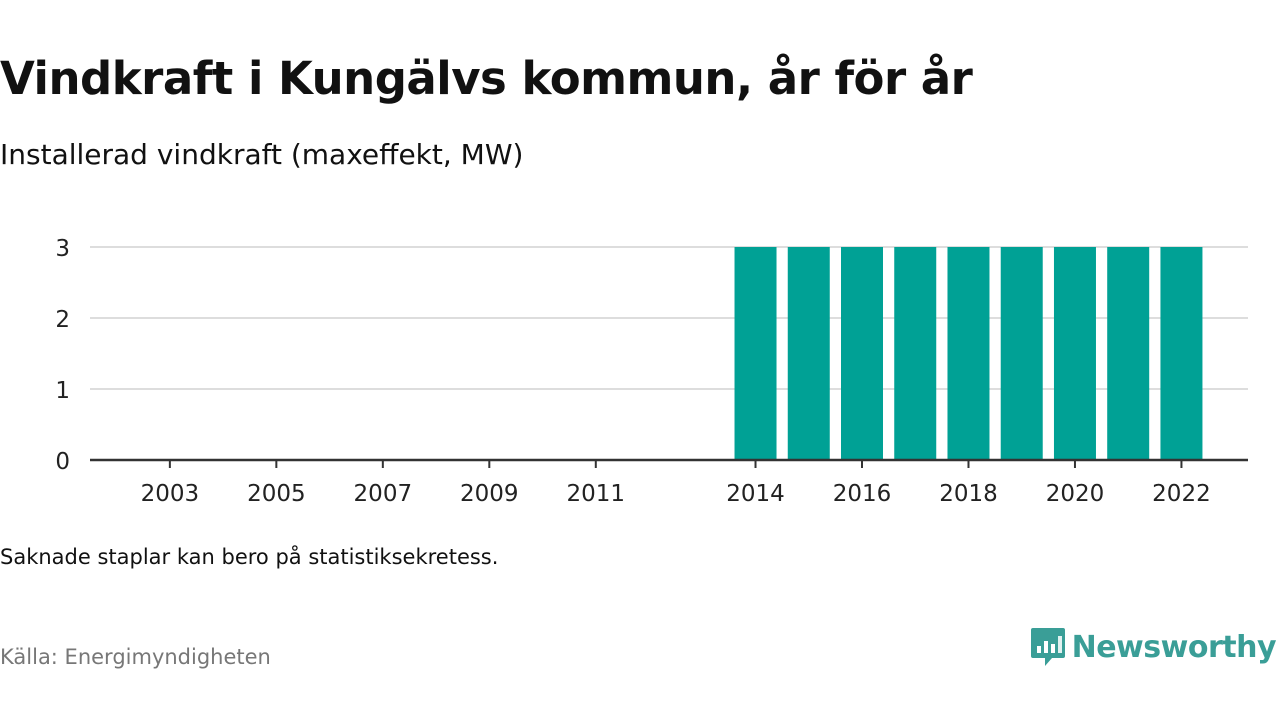  I want to click on x-tick-label: 2014, so click(755, 494).